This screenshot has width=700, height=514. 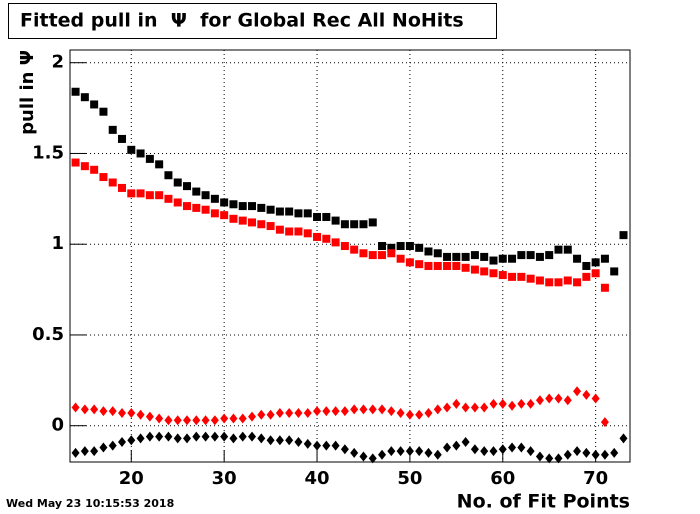 What do you see at coordinates (131, 478) in the screenshot?
I see `x-tick-label: 20` at bounding box center [131, 478].